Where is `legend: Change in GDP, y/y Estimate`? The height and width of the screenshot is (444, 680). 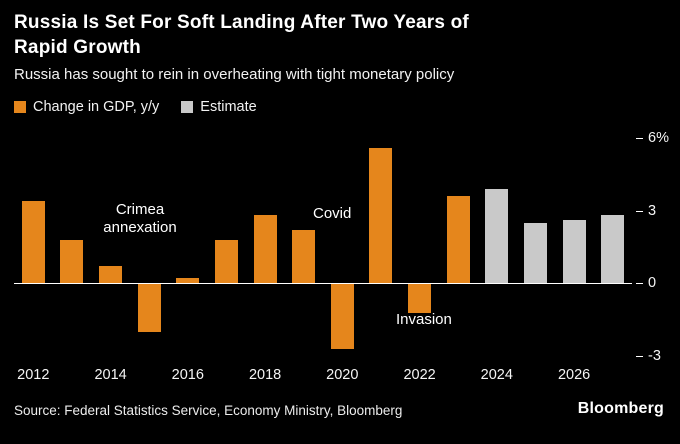 legend: Change in GDP, y/y Estimate is located at coordinates (340, 107).